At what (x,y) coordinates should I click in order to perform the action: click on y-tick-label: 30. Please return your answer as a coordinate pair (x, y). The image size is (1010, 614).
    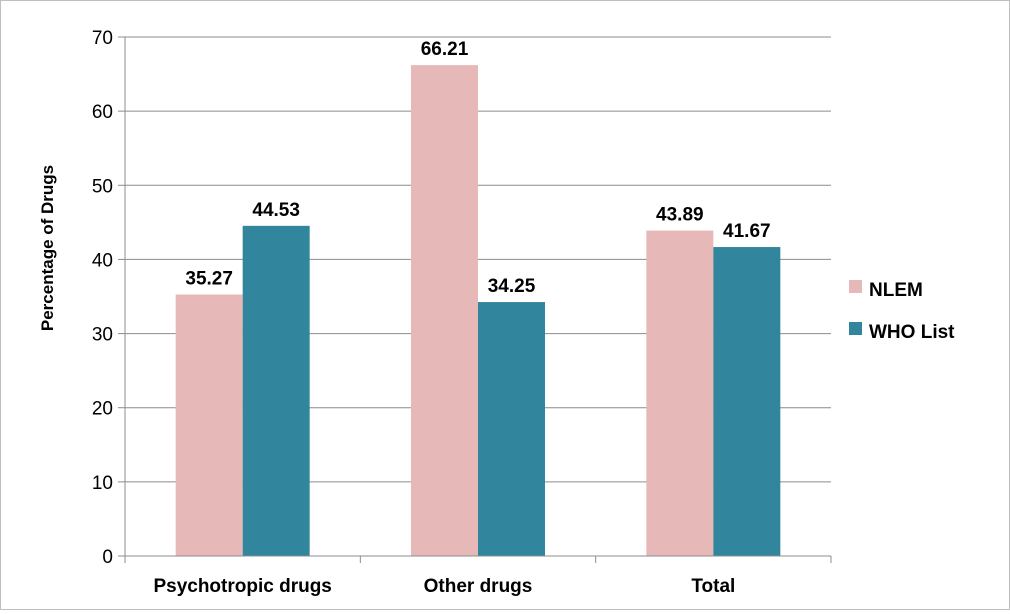
    Looking at the image, I should click on (102, 335).